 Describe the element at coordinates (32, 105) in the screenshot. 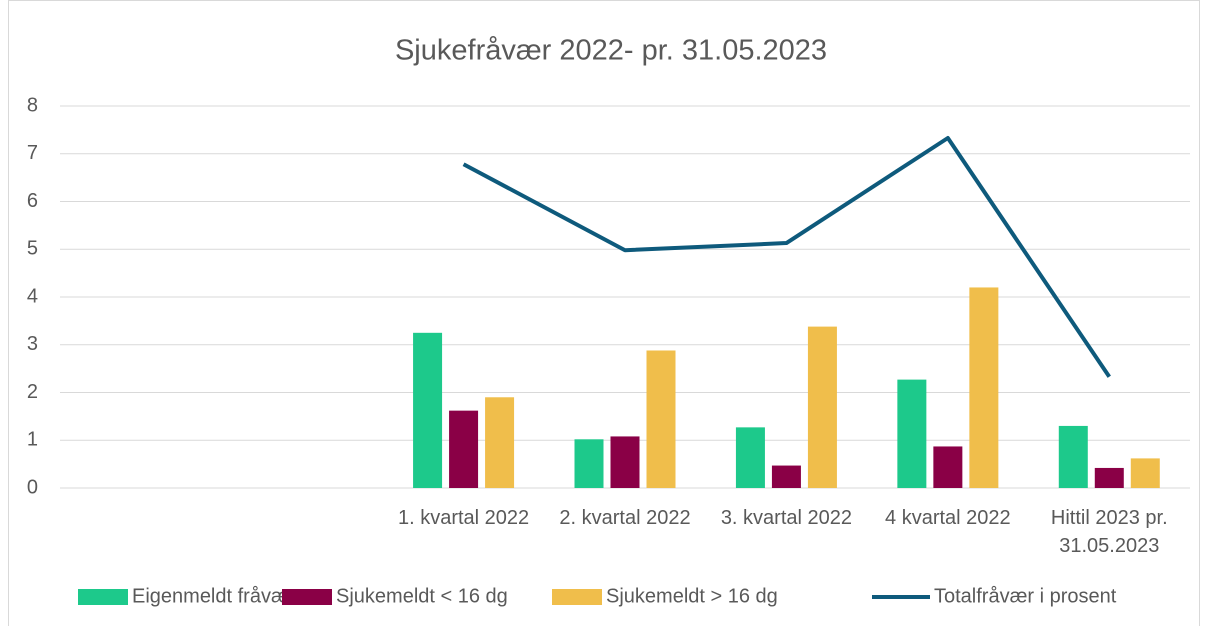

I see `y-tick-label: 8` at that location.